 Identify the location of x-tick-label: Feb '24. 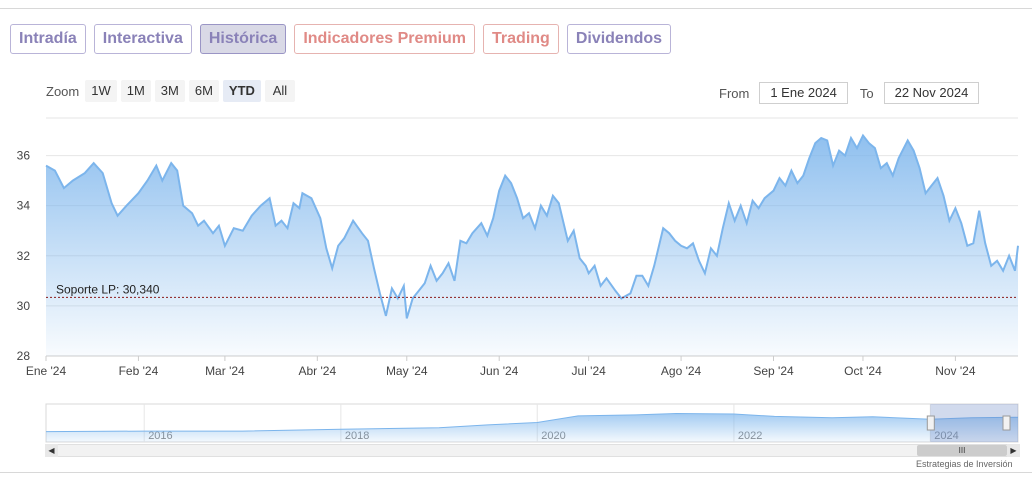
(139, 371).